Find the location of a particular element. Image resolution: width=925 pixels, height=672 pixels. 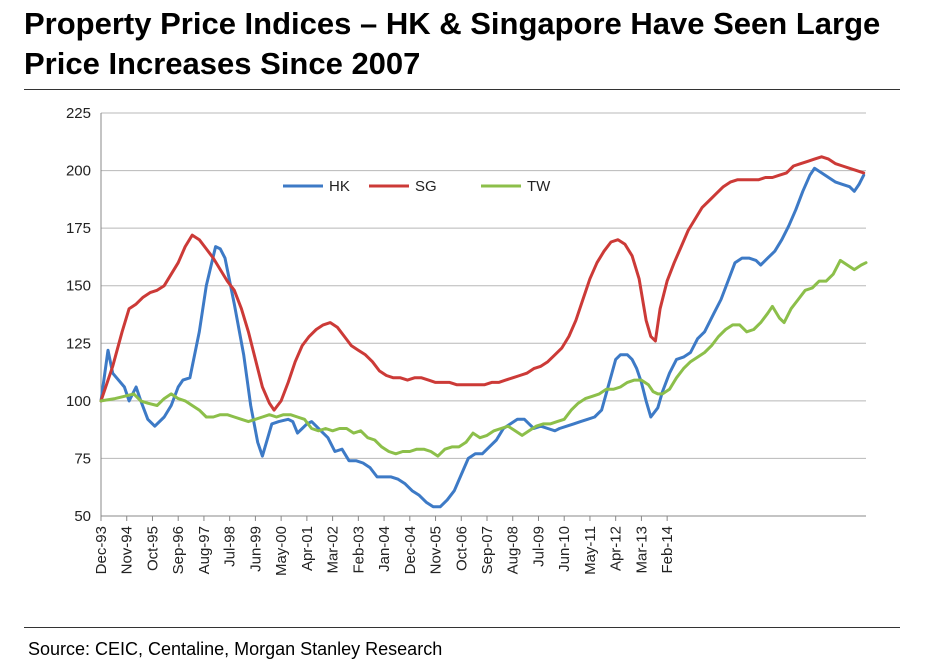

x-tick-label: Aug-97 is located at coordinates (204, 550).